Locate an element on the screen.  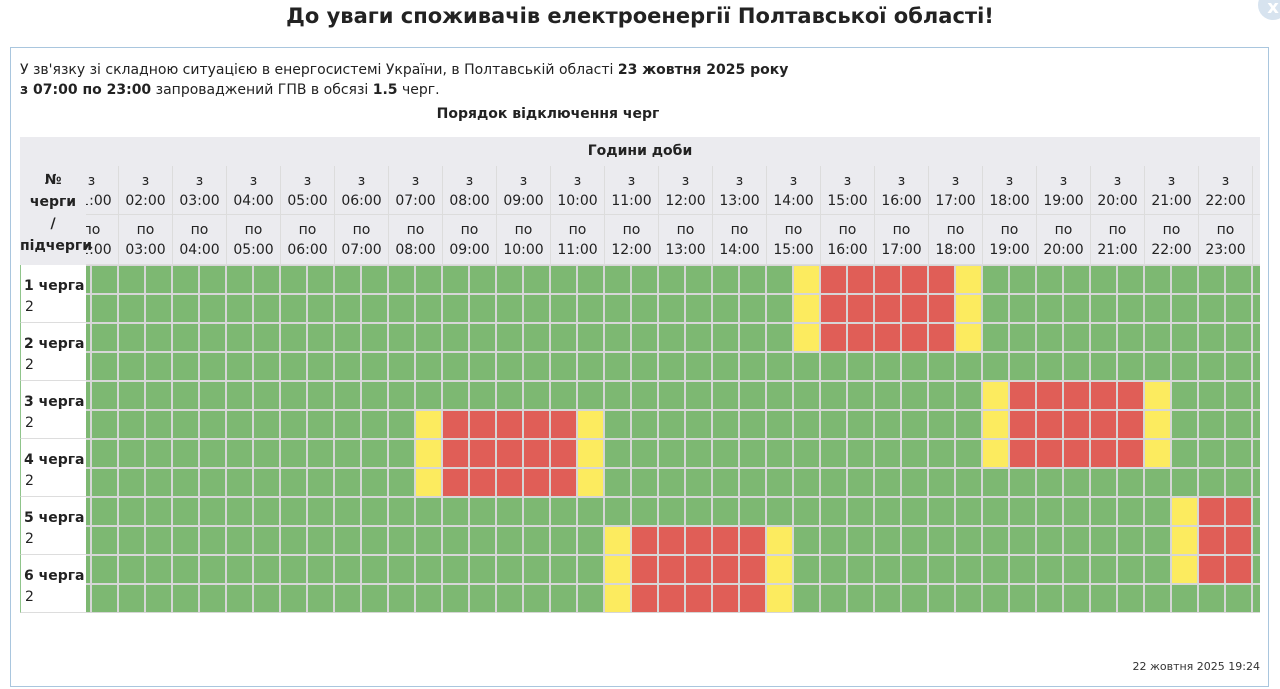
header-hour-from: з 18:00 is located at coordinates (1009, 190).